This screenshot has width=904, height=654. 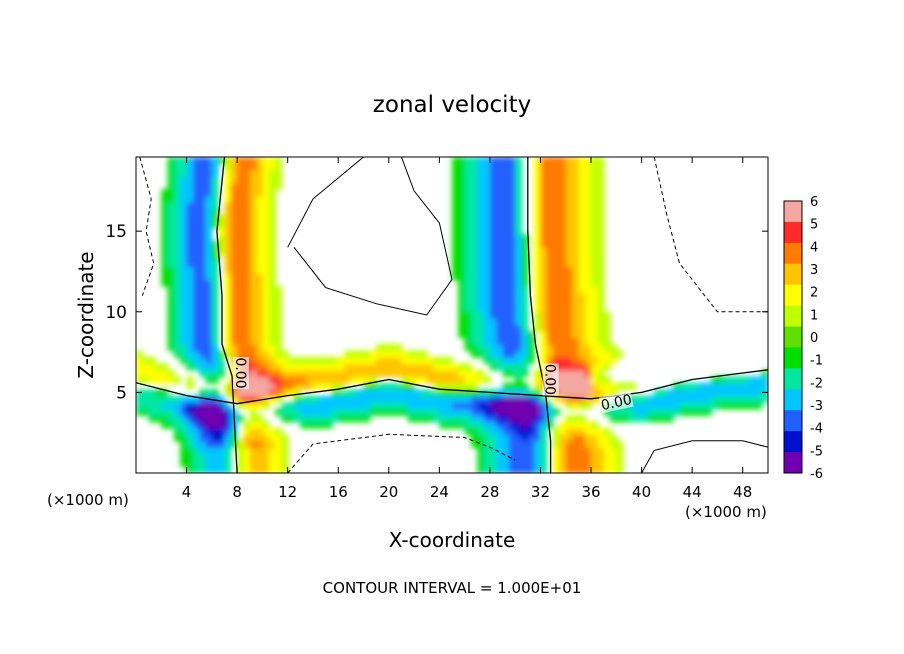 What do you see at coordinates (240, 373) in the screenshot?
I see `contour-label-bg` at bounding box center [240, 373].